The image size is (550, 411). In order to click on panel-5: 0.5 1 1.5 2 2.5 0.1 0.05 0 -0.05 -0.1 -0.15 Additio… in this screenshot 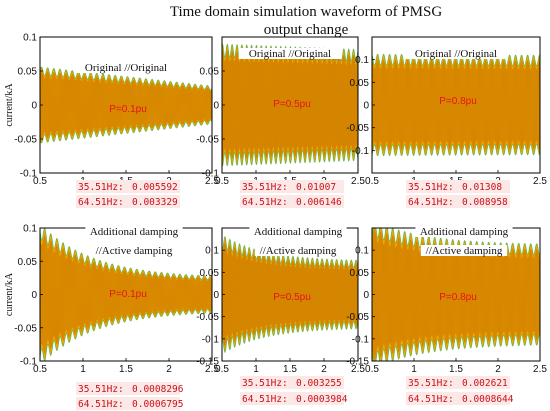, I will do `click(280, 315)`.